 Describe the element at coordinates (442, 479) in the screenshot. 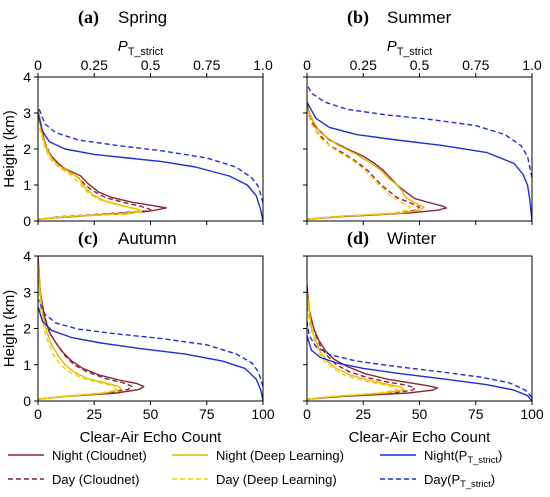

I see `legend-label-main: Day(P` at that location.